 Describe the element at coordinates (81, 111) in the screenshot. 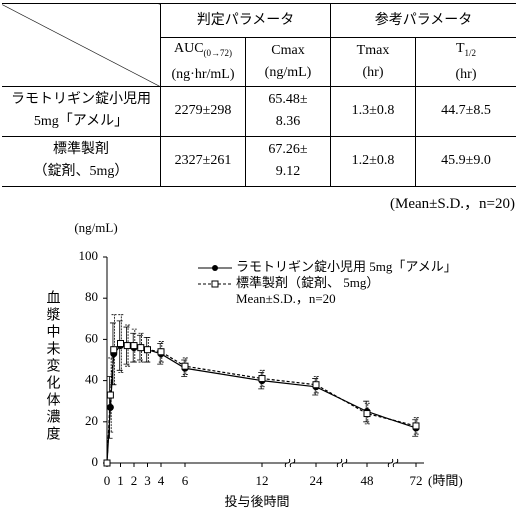

I see `cell: ラモトリギン錠小児用 5mg「アメル」` at that location.